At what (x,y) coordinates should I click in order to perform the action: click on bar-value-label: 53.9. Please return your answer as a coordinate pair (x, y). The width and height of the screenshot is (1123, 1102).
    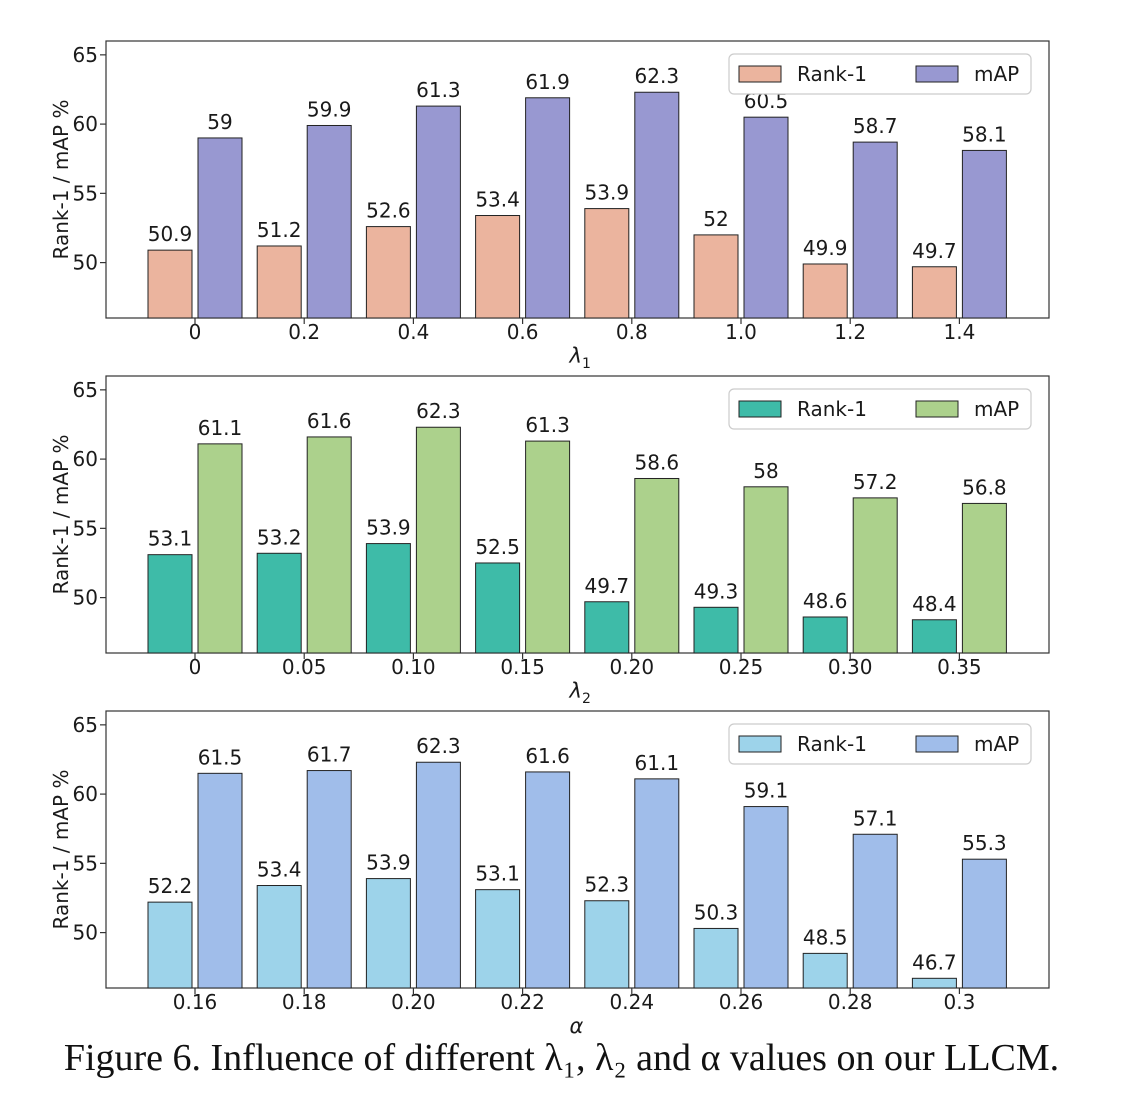
    Looking at the image, I should click on (607, 193).